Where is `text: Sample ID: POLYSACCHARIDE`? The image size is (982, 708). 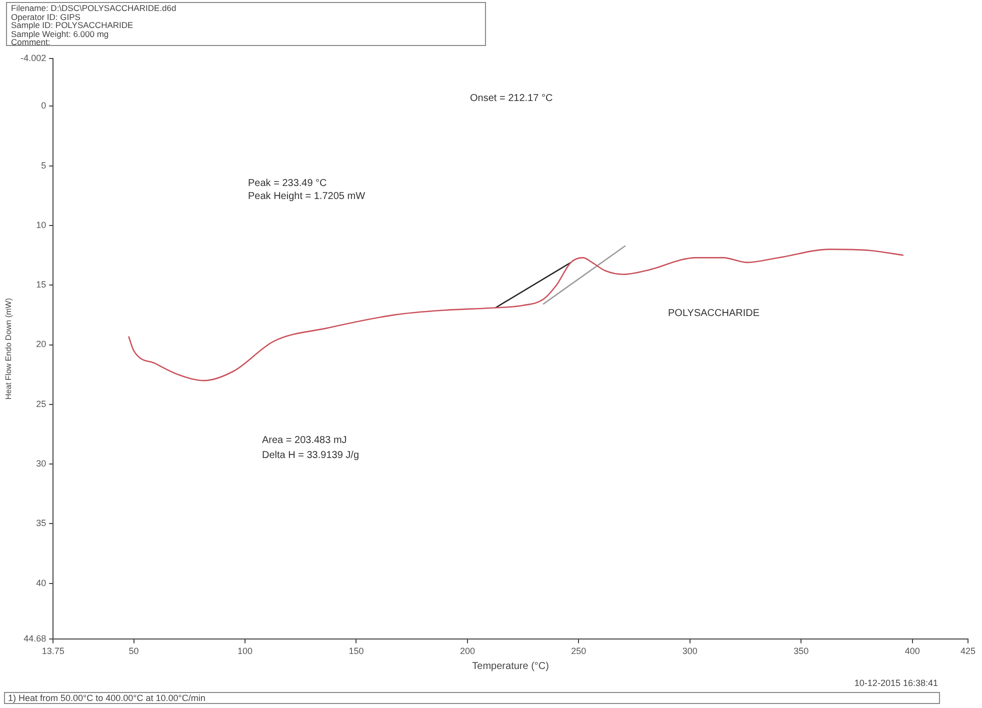
text: Sample ID: POLYSACCHARIDE is located at coordinates (72, 25).